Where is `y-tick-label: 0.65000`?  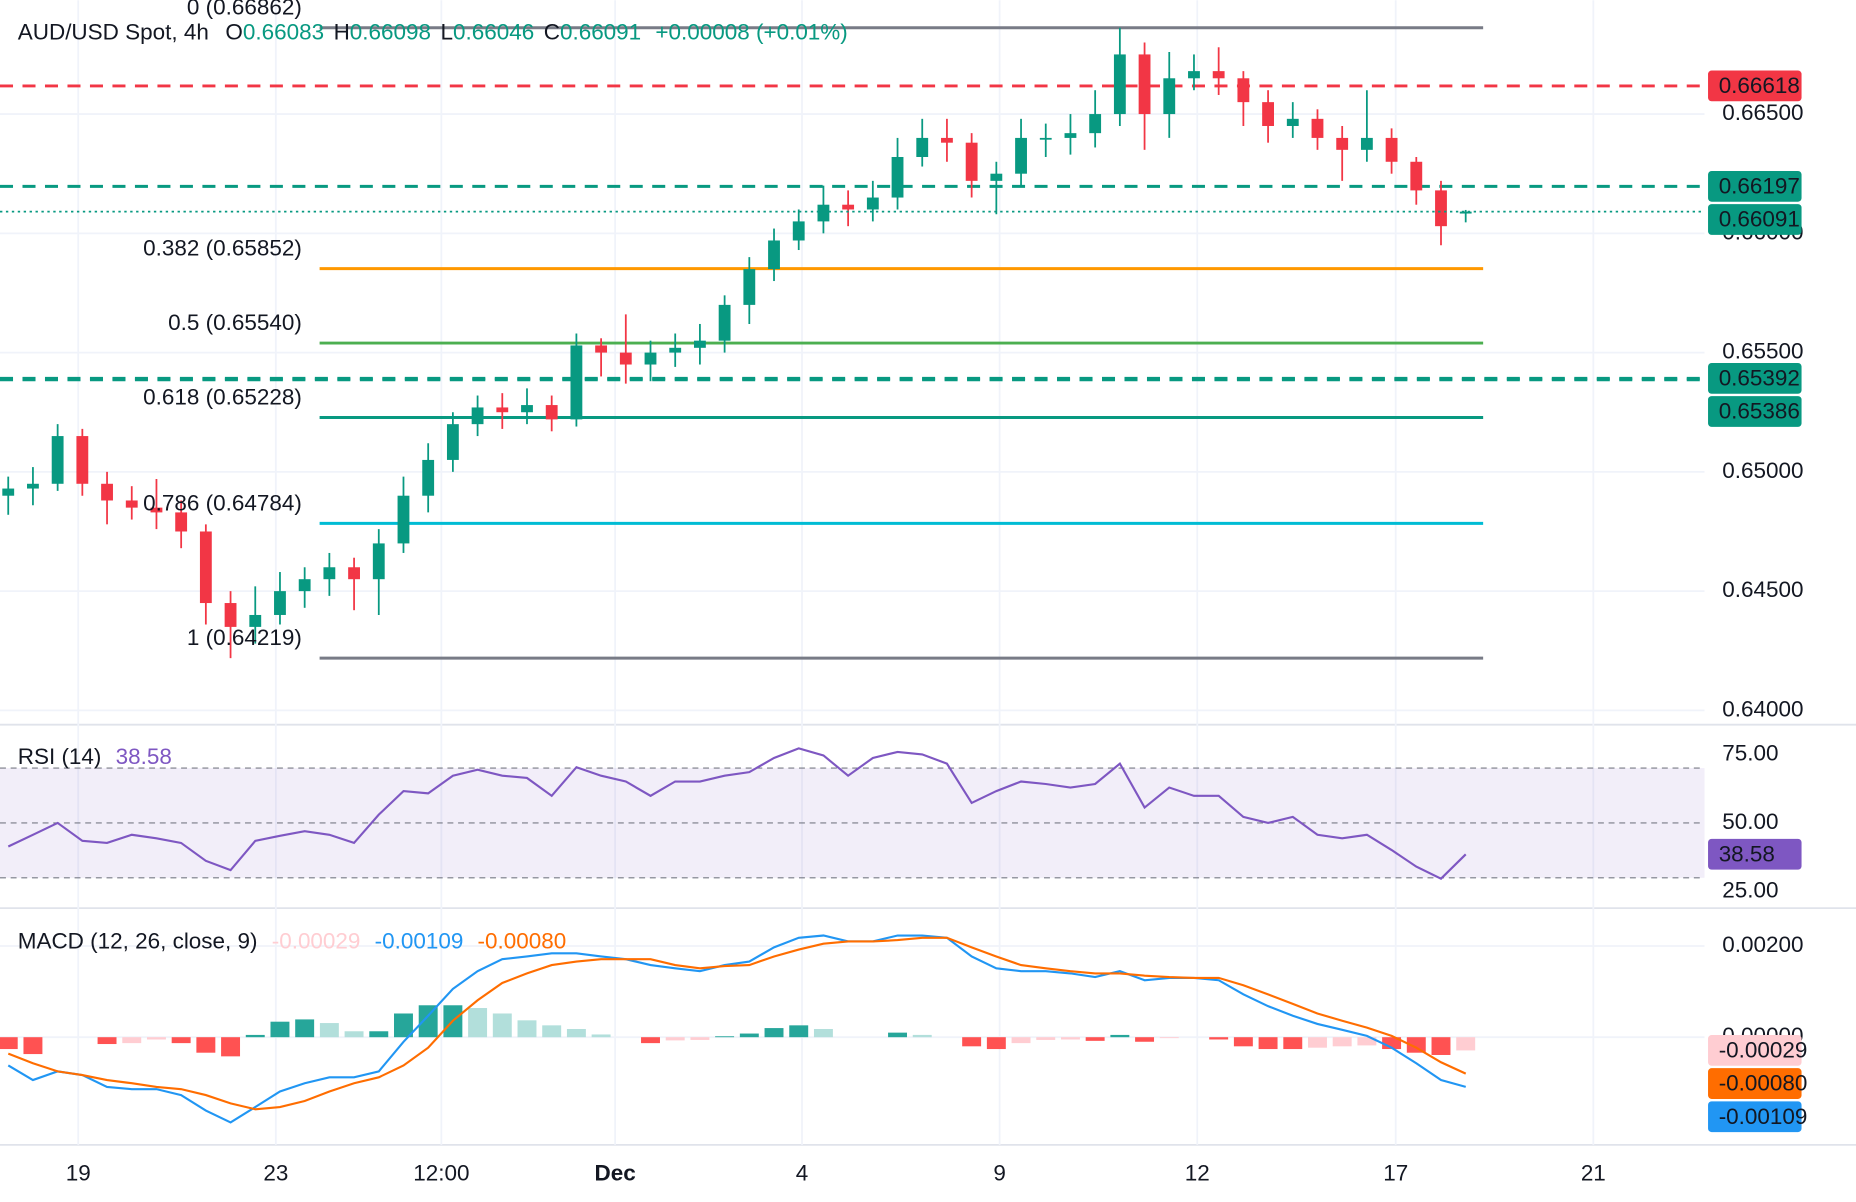
y-tick-label: 0.65000 is located at coordinates (1762, 470).